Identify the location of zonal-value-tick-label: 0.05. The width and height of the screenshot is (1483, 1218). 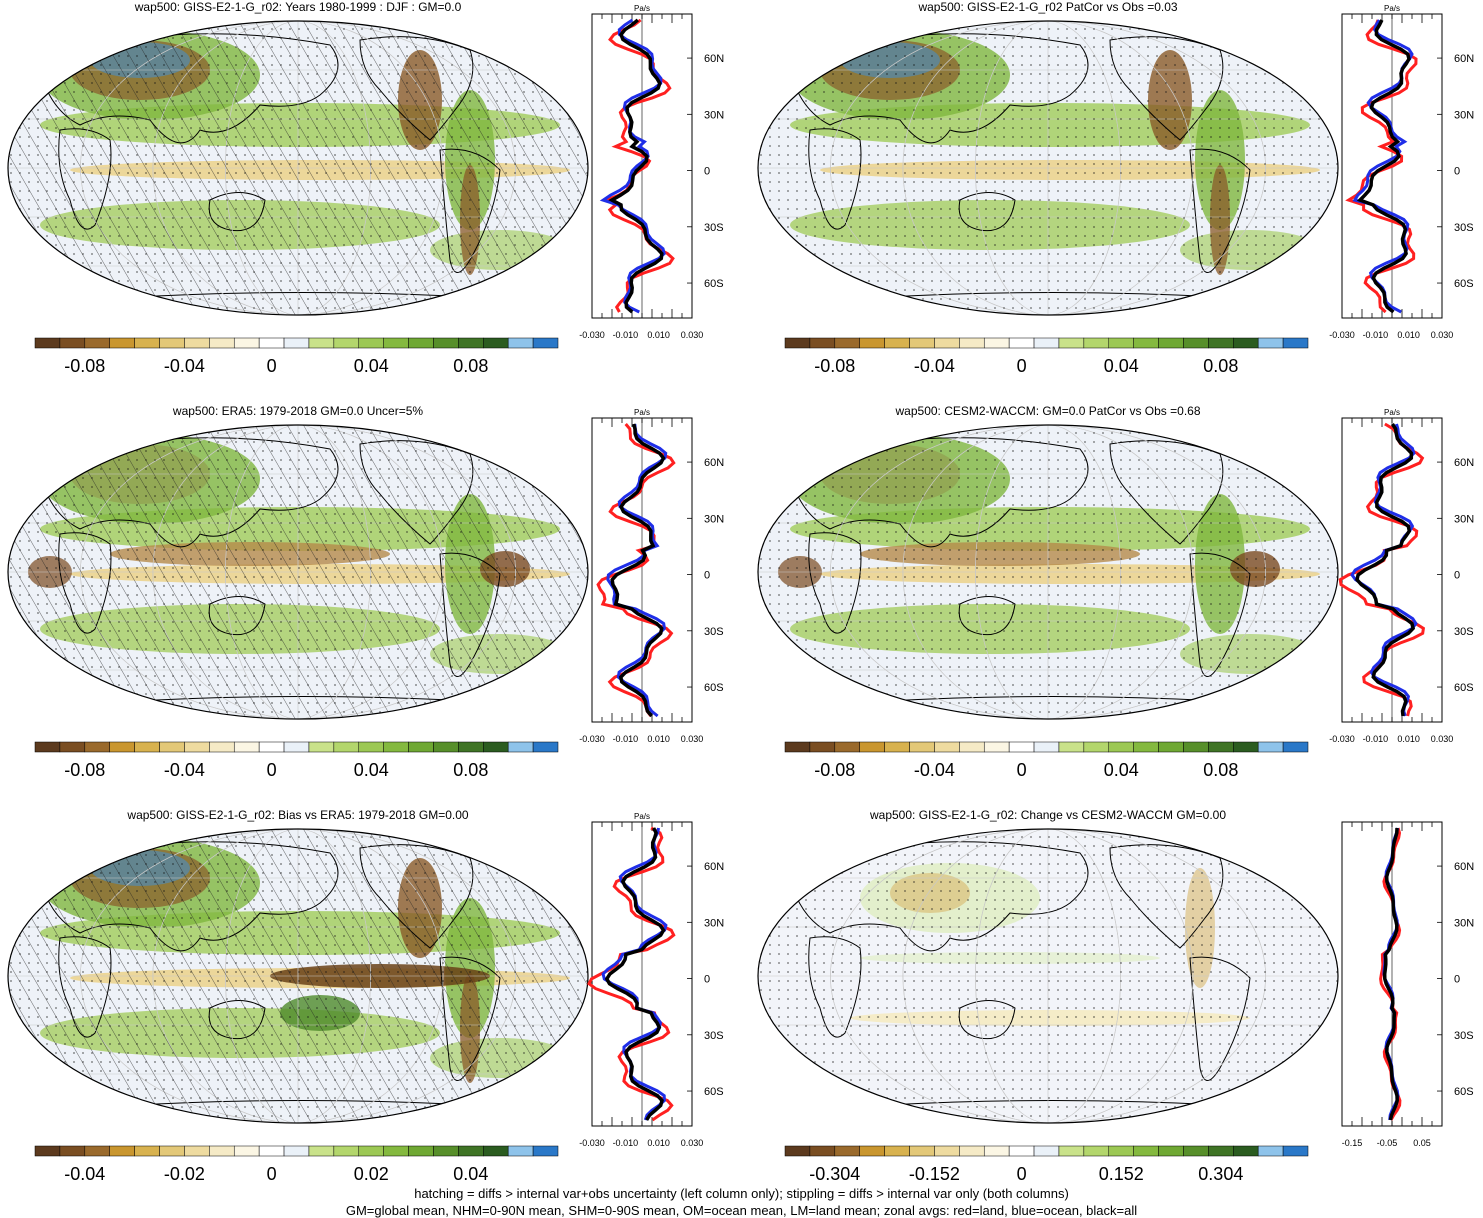
(1422, 1143).